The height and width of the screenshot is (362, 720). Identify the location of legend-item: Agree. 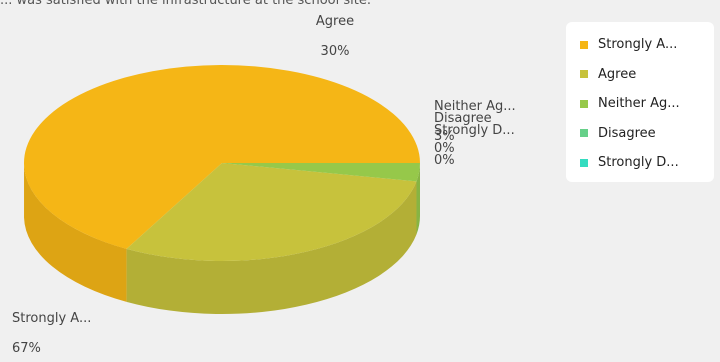
(647, 75).